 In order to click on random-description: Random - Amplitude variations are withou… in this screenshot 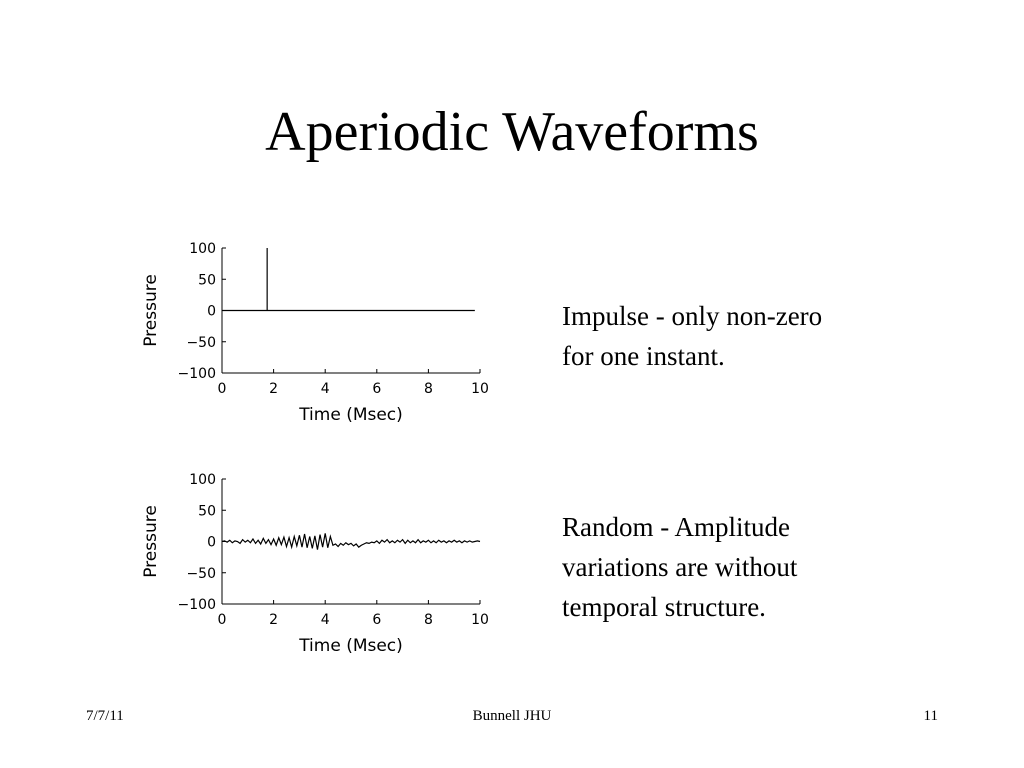, I will do `click(772, 567)`.